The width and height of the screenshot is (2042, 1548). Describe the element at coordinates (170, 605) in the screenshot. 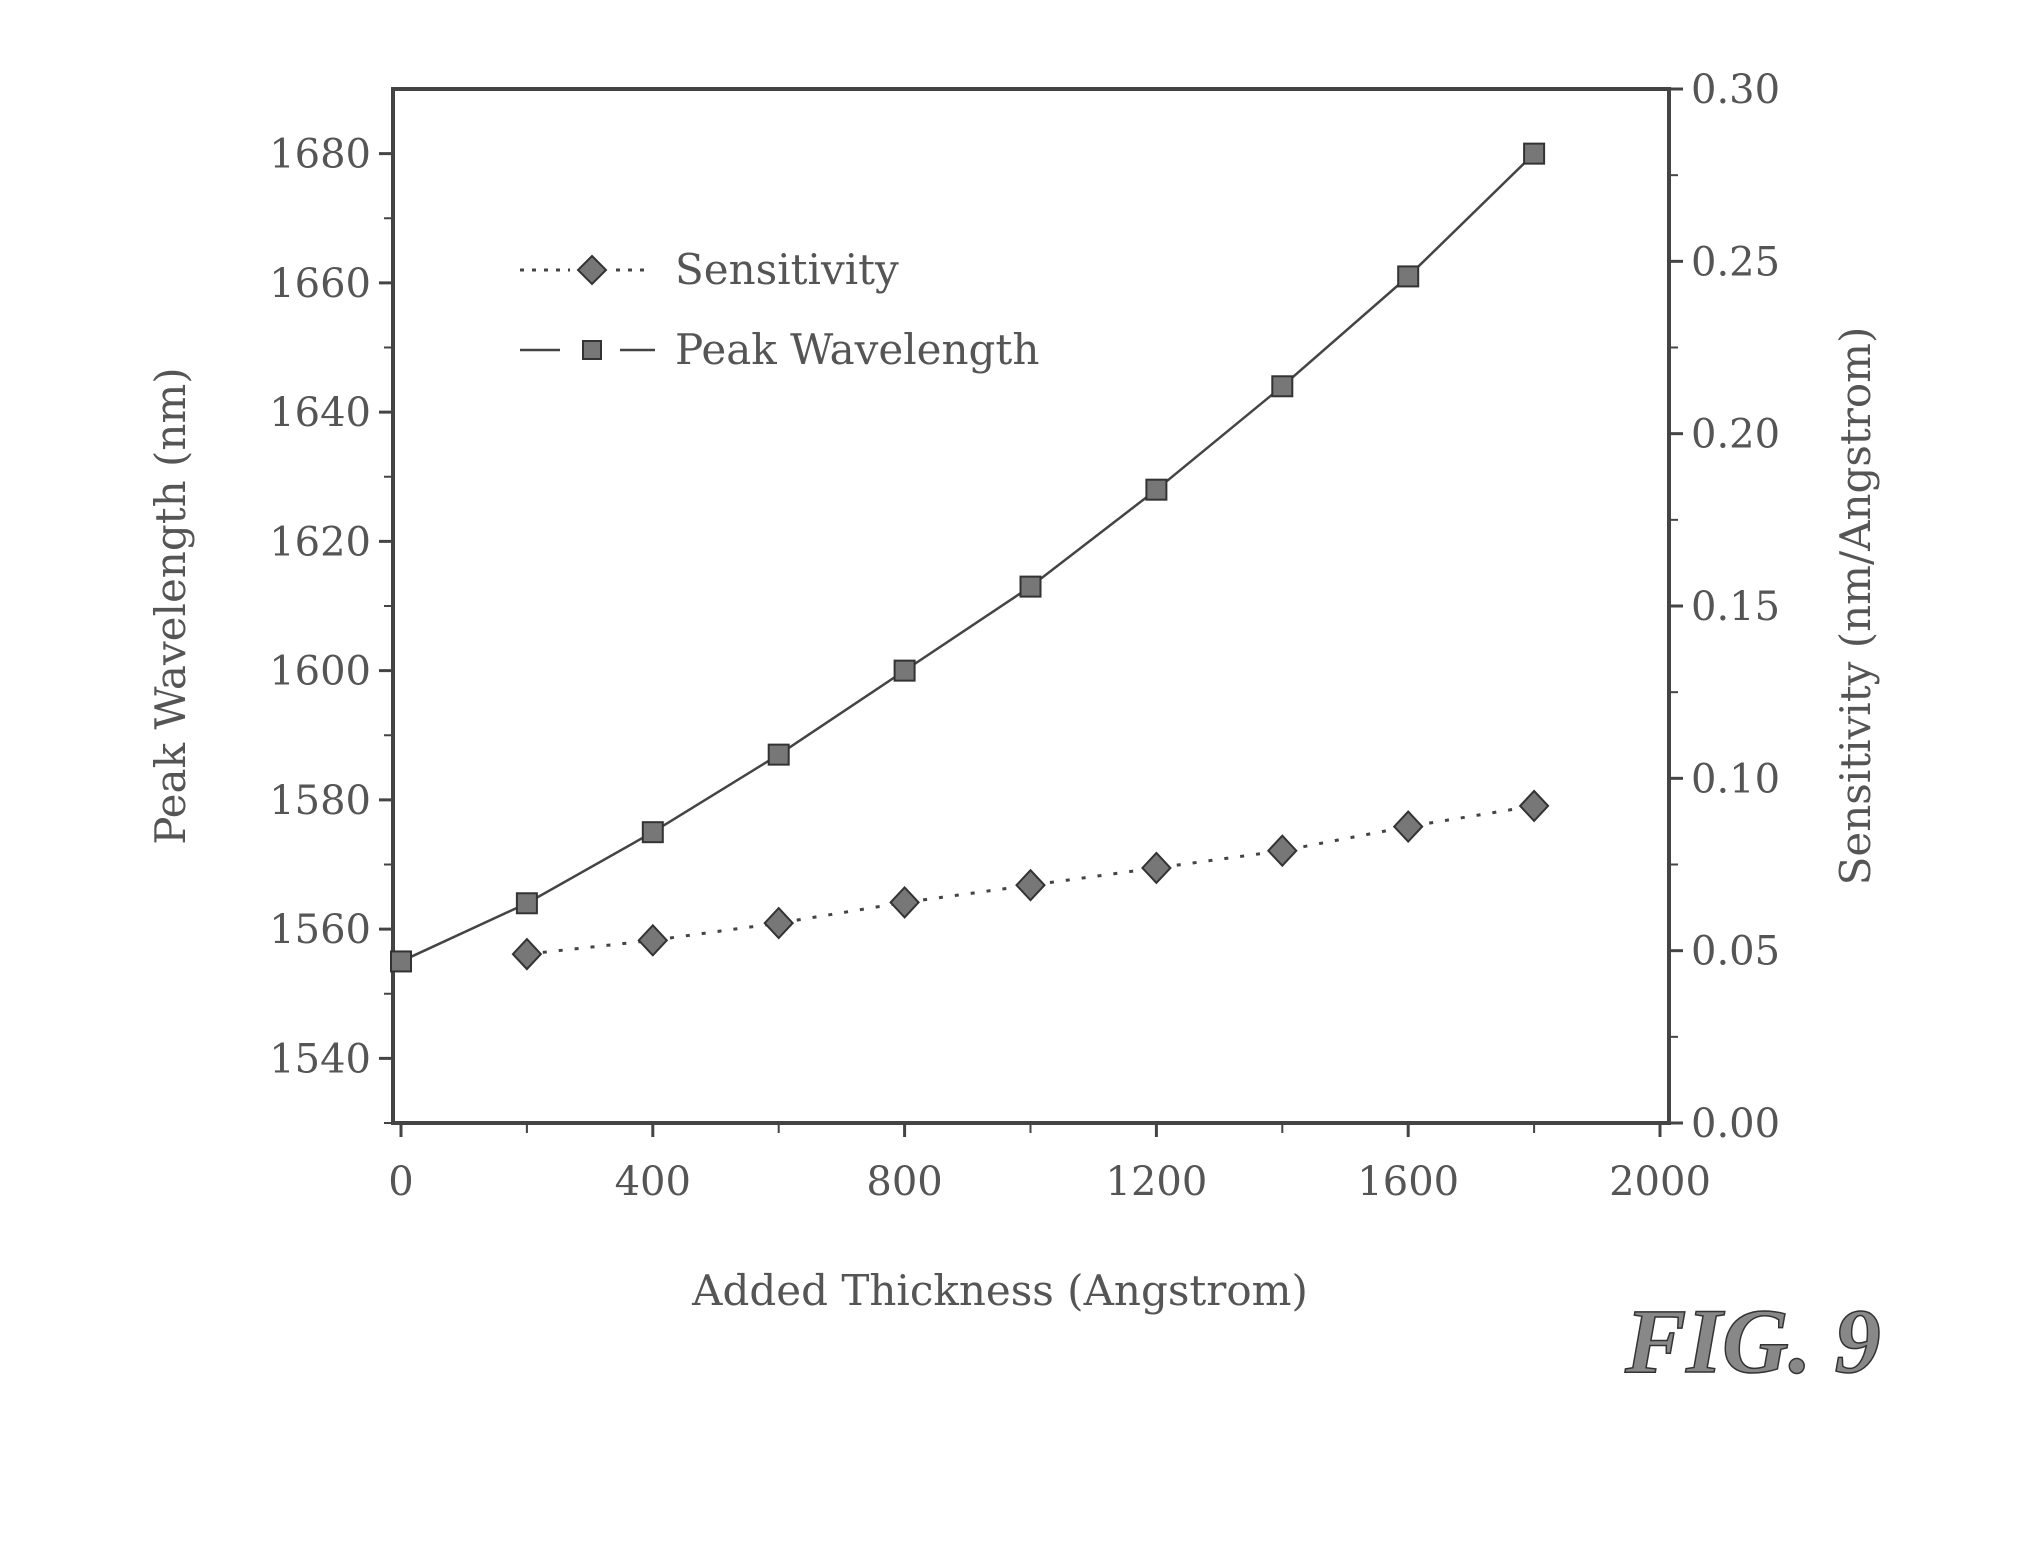

I see `y-axis-label: Peak Wavelength (nm)` at that location.